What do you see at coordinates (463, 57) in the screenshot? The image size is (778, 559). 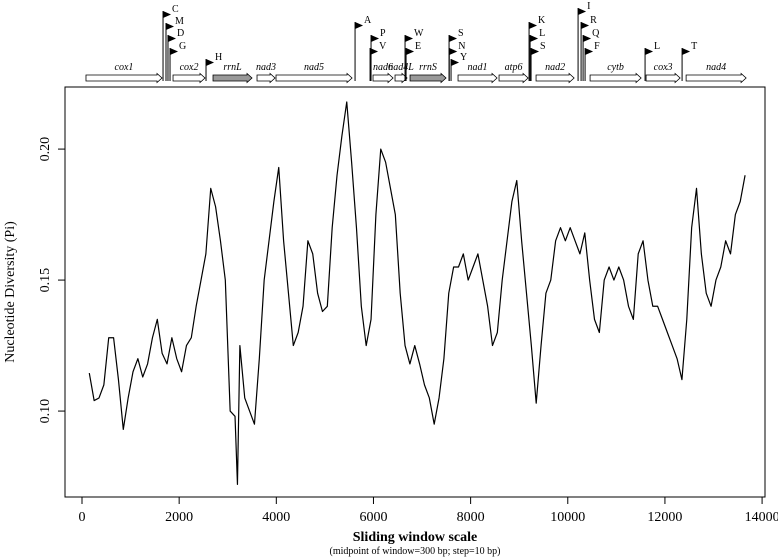 I see `trna-label: Y` at bounding box center [463, 57].